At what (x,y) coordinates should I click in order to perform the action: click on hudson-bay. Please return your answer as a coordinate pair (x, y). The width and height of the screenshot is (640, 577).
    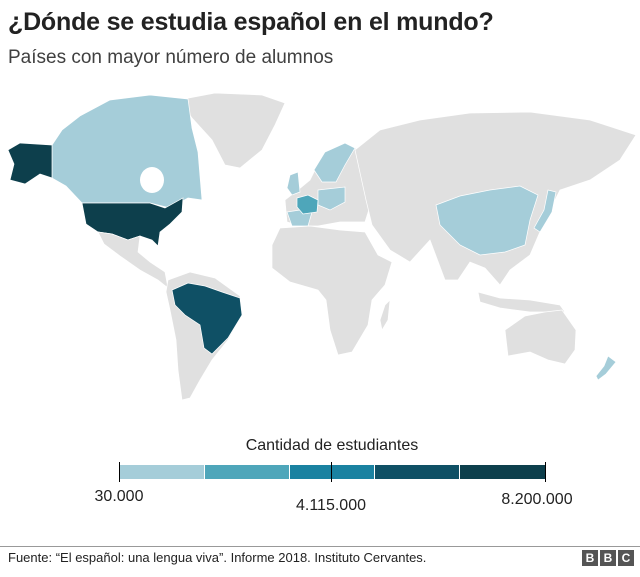
    Looking at the image, I should click on (152, 180).